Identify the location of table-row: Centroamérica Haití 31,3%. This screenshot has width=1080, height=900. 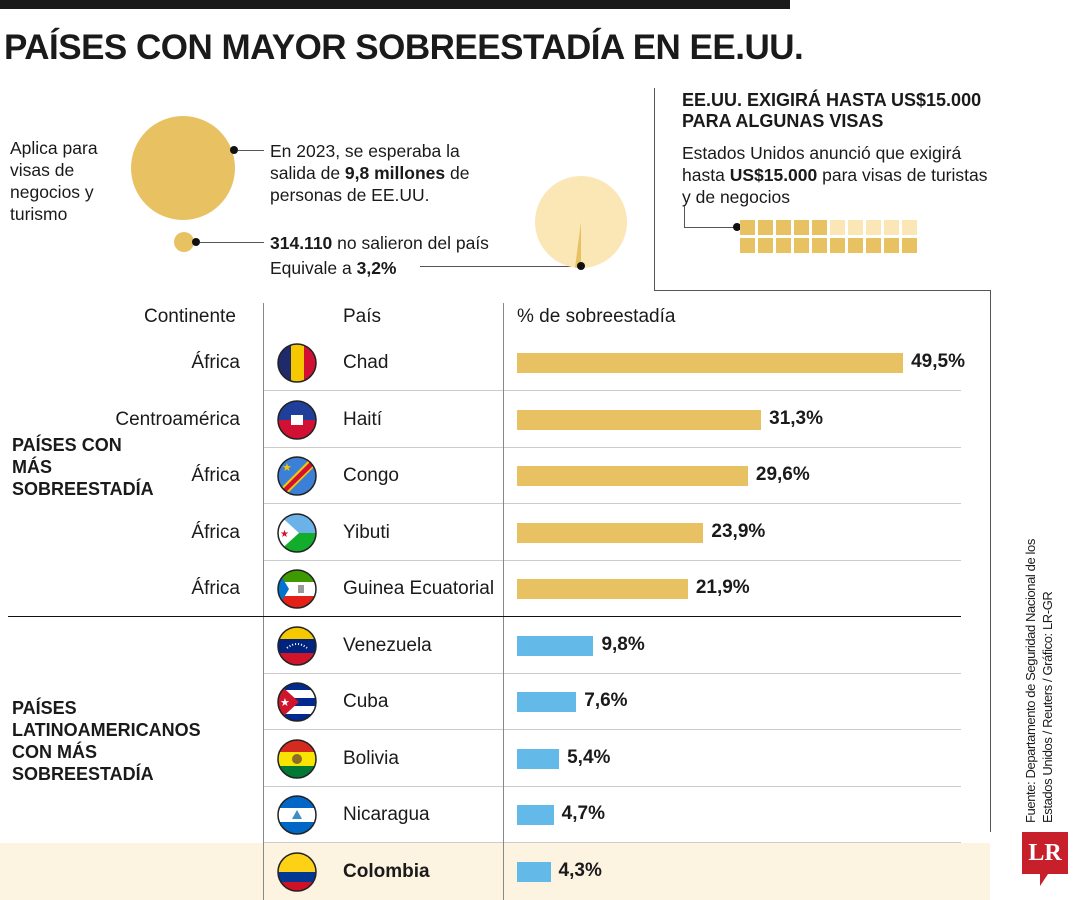
(495, 420).